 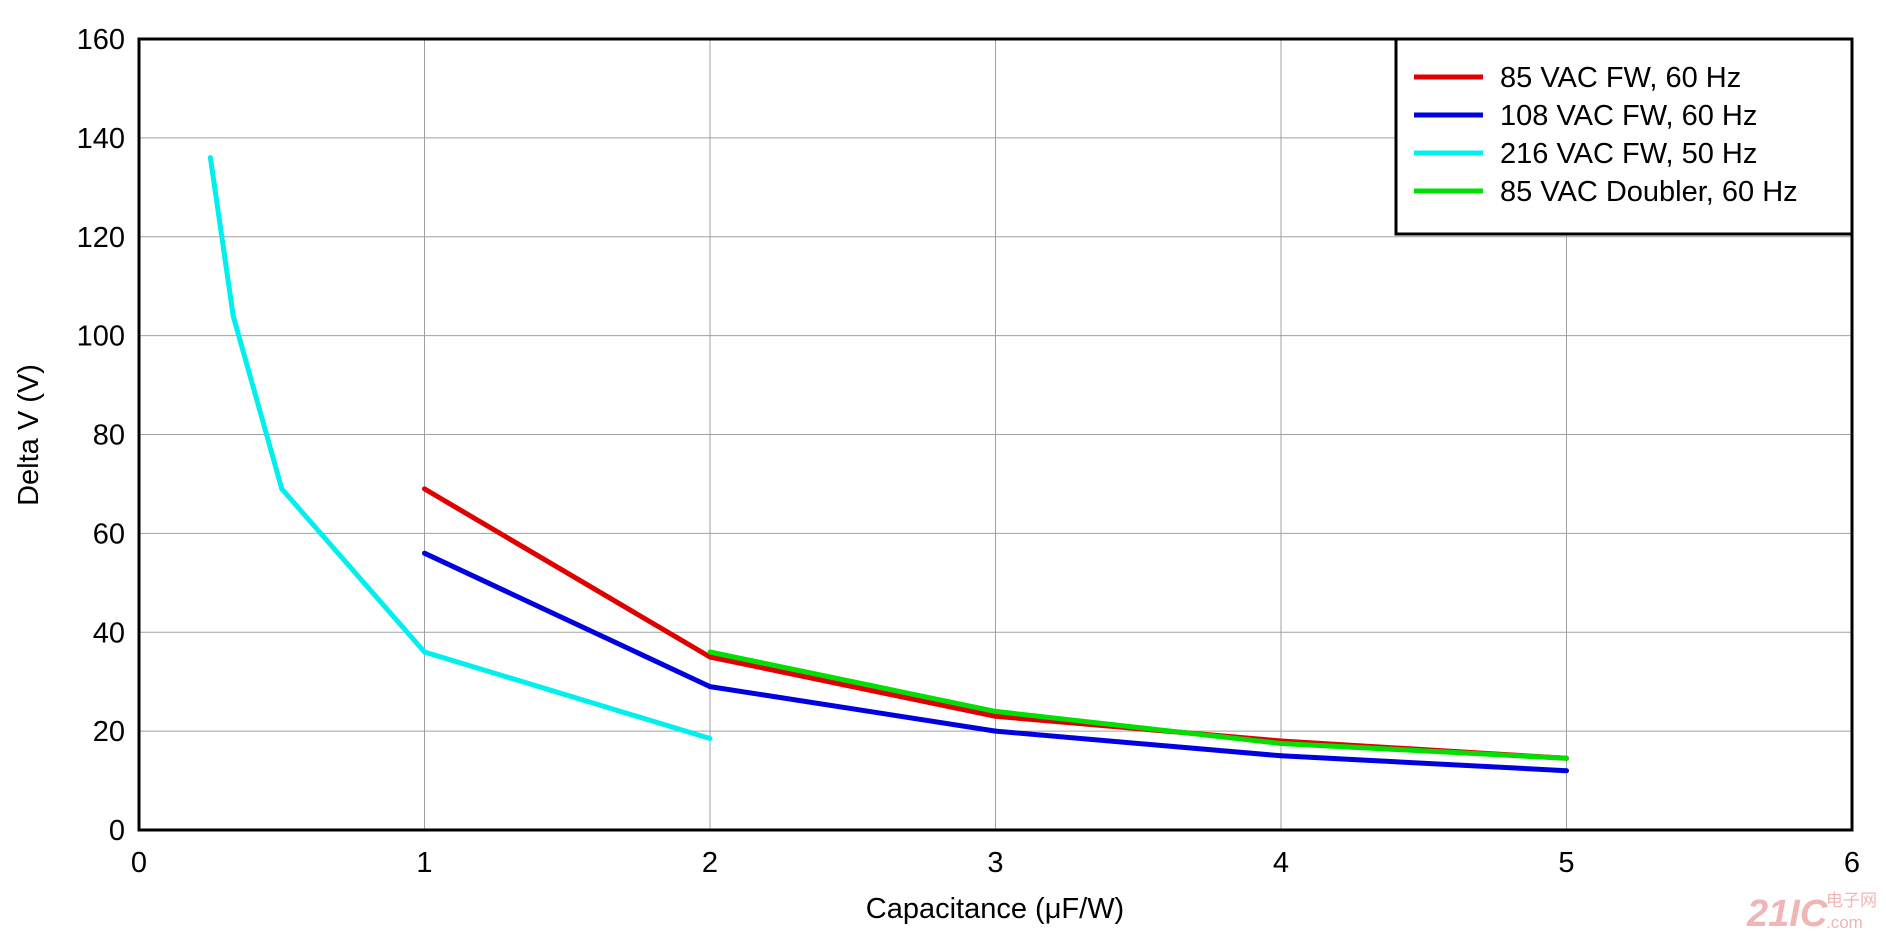 What do you see at coordinates (1620, 78) in the screenshot?
I see `legend-label: 85 VAC FW, 60 Hz` at bounding box center [1620, 78].